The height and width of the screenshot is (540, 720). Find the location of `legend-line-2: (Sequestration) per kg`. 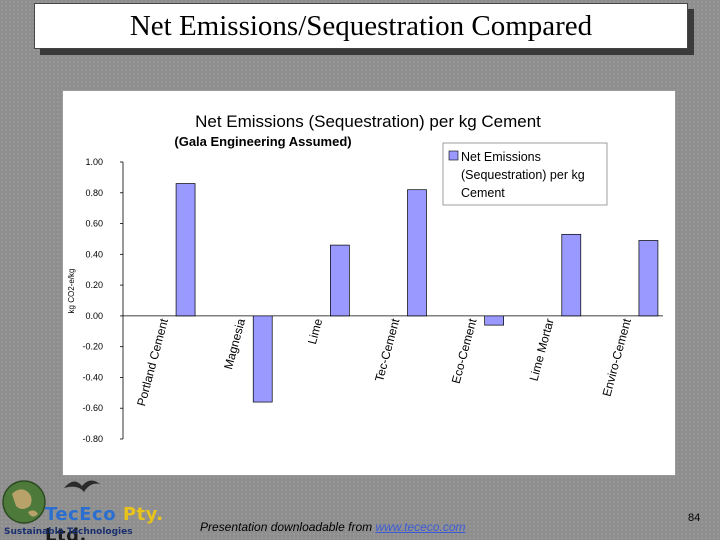

legend-line-2: (Sequestration) per kg is located at coordinates (523, 175).